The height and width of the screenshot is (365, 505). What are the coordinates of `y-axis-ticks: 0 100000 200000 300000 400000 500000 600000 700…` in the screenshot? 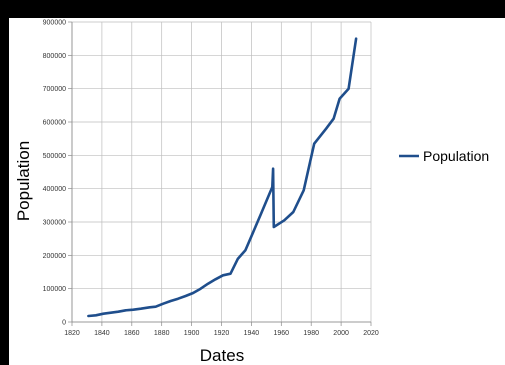 It's located at (54, 173).